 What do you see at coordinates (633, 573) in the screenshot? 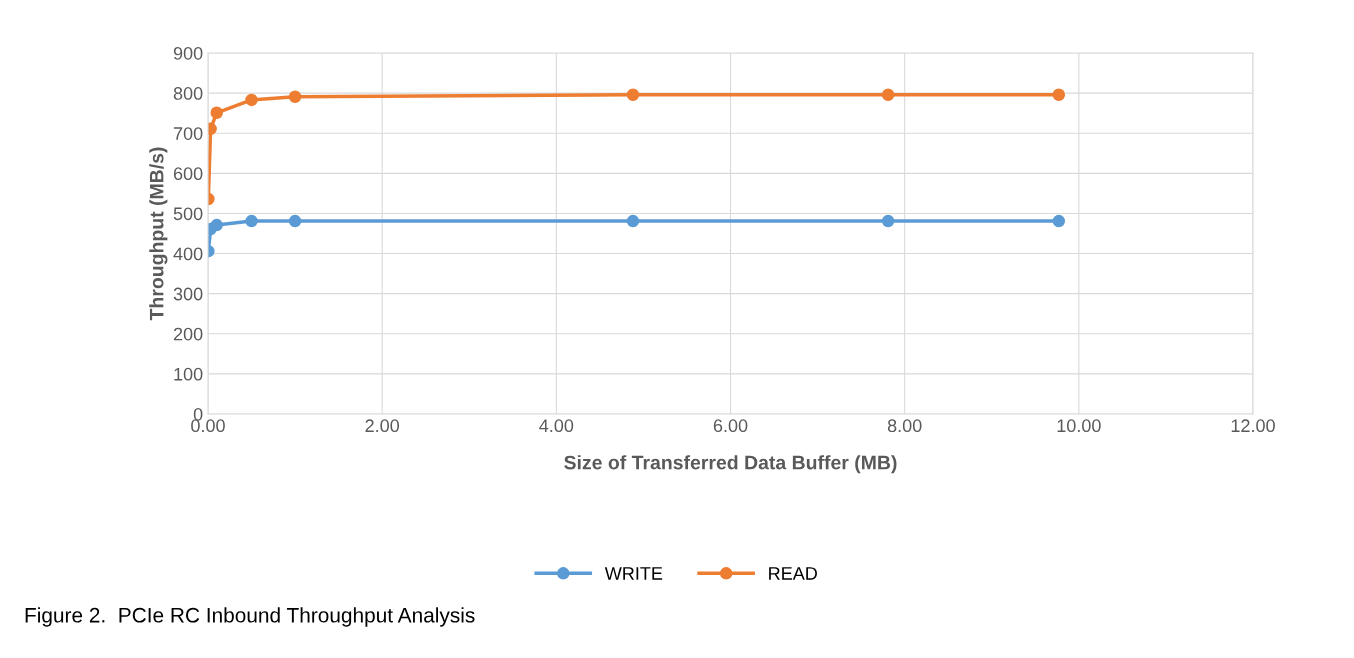
I see `legend-label: WRITE` at bounding box center [633, 573].